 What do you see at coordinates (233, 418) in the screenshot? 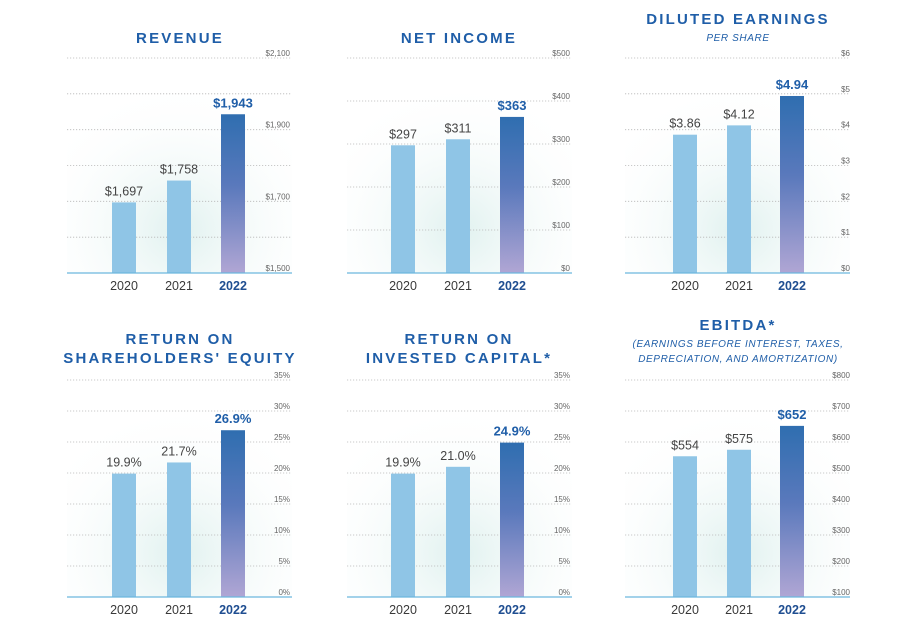
I see `data-label: 26.9%` at bounding box center [233, 418].